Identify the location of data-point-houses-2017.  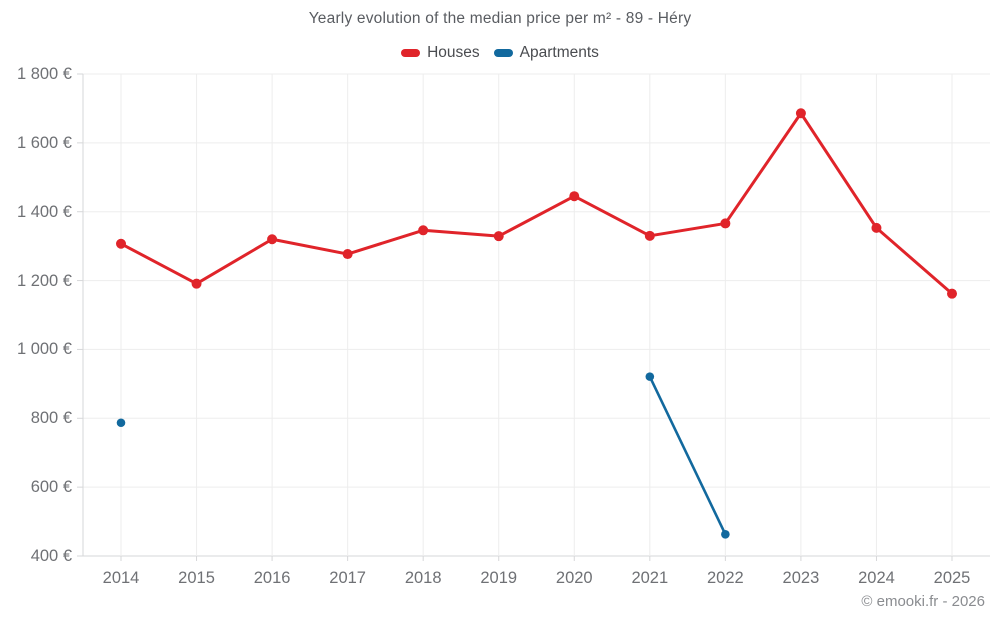
(347, 254).